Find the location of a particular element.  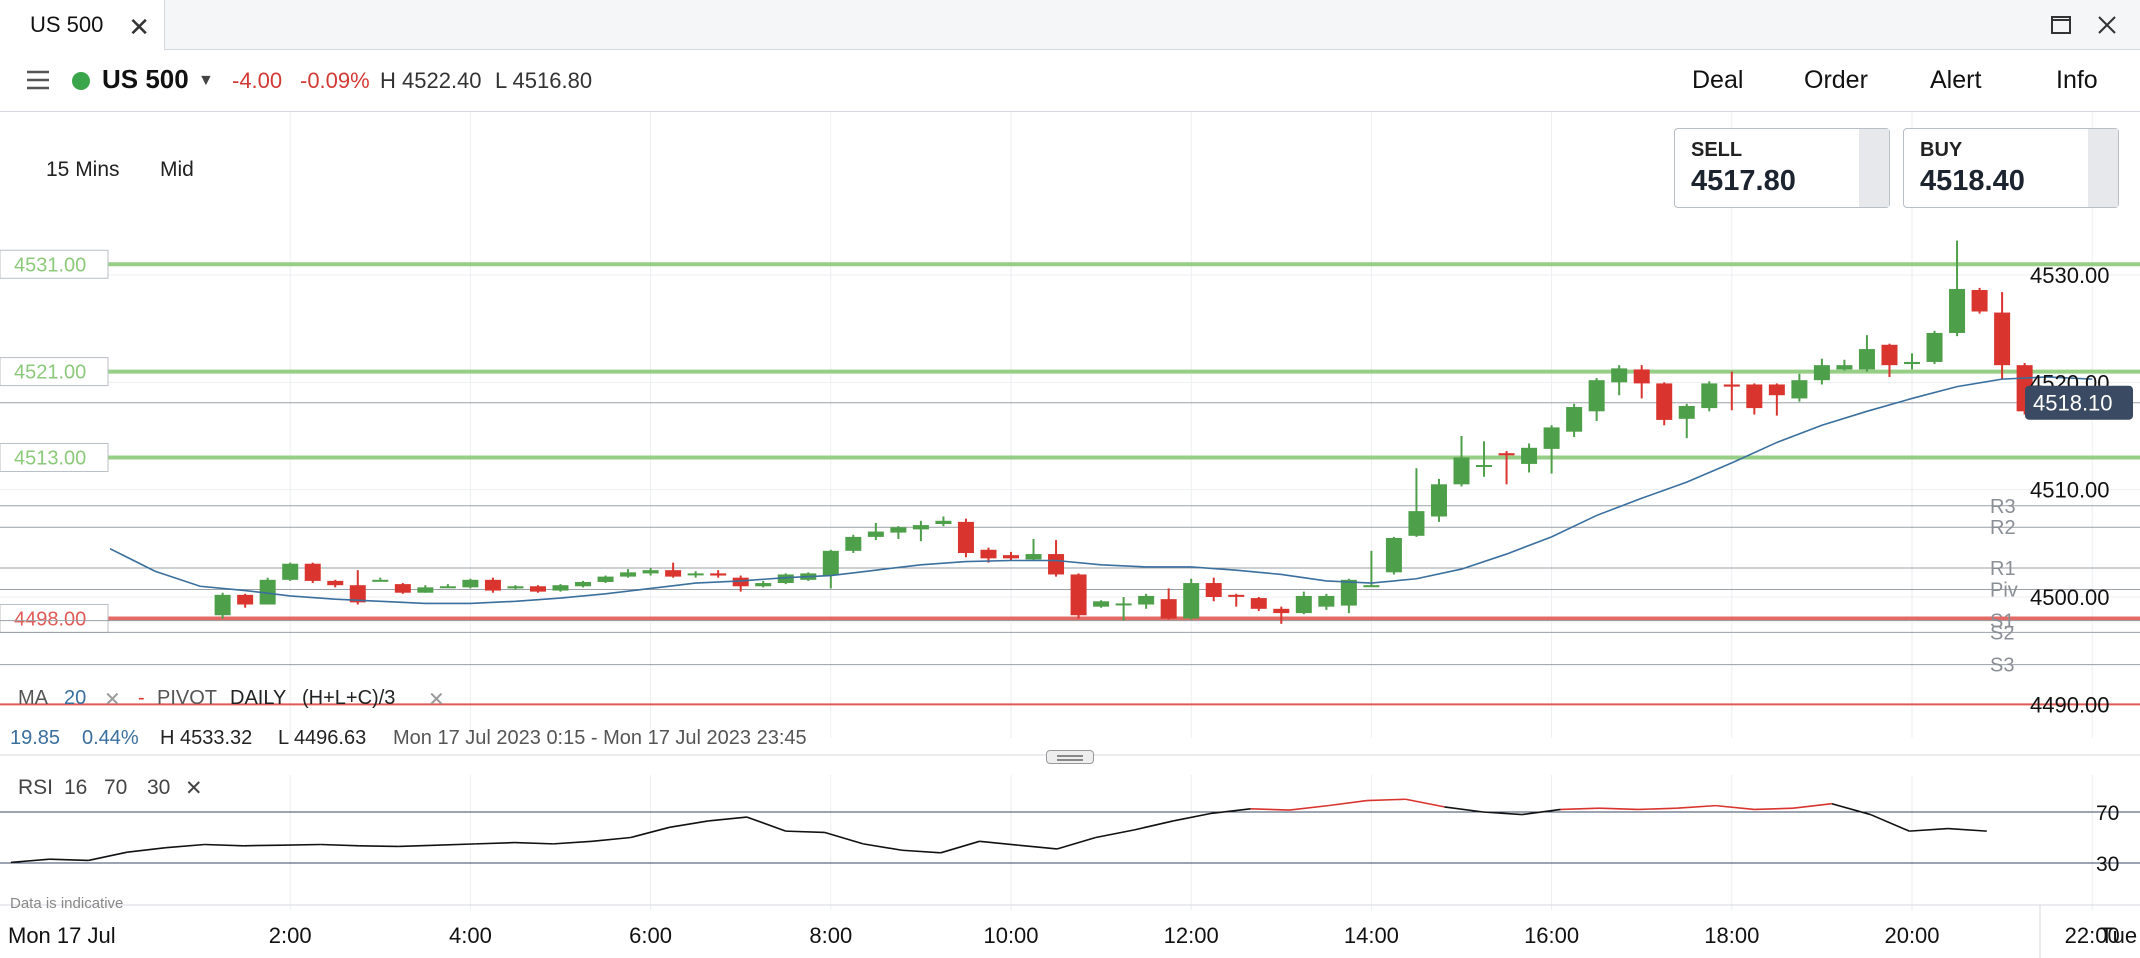

close-window-icon is located at coordinates (2107, 25).